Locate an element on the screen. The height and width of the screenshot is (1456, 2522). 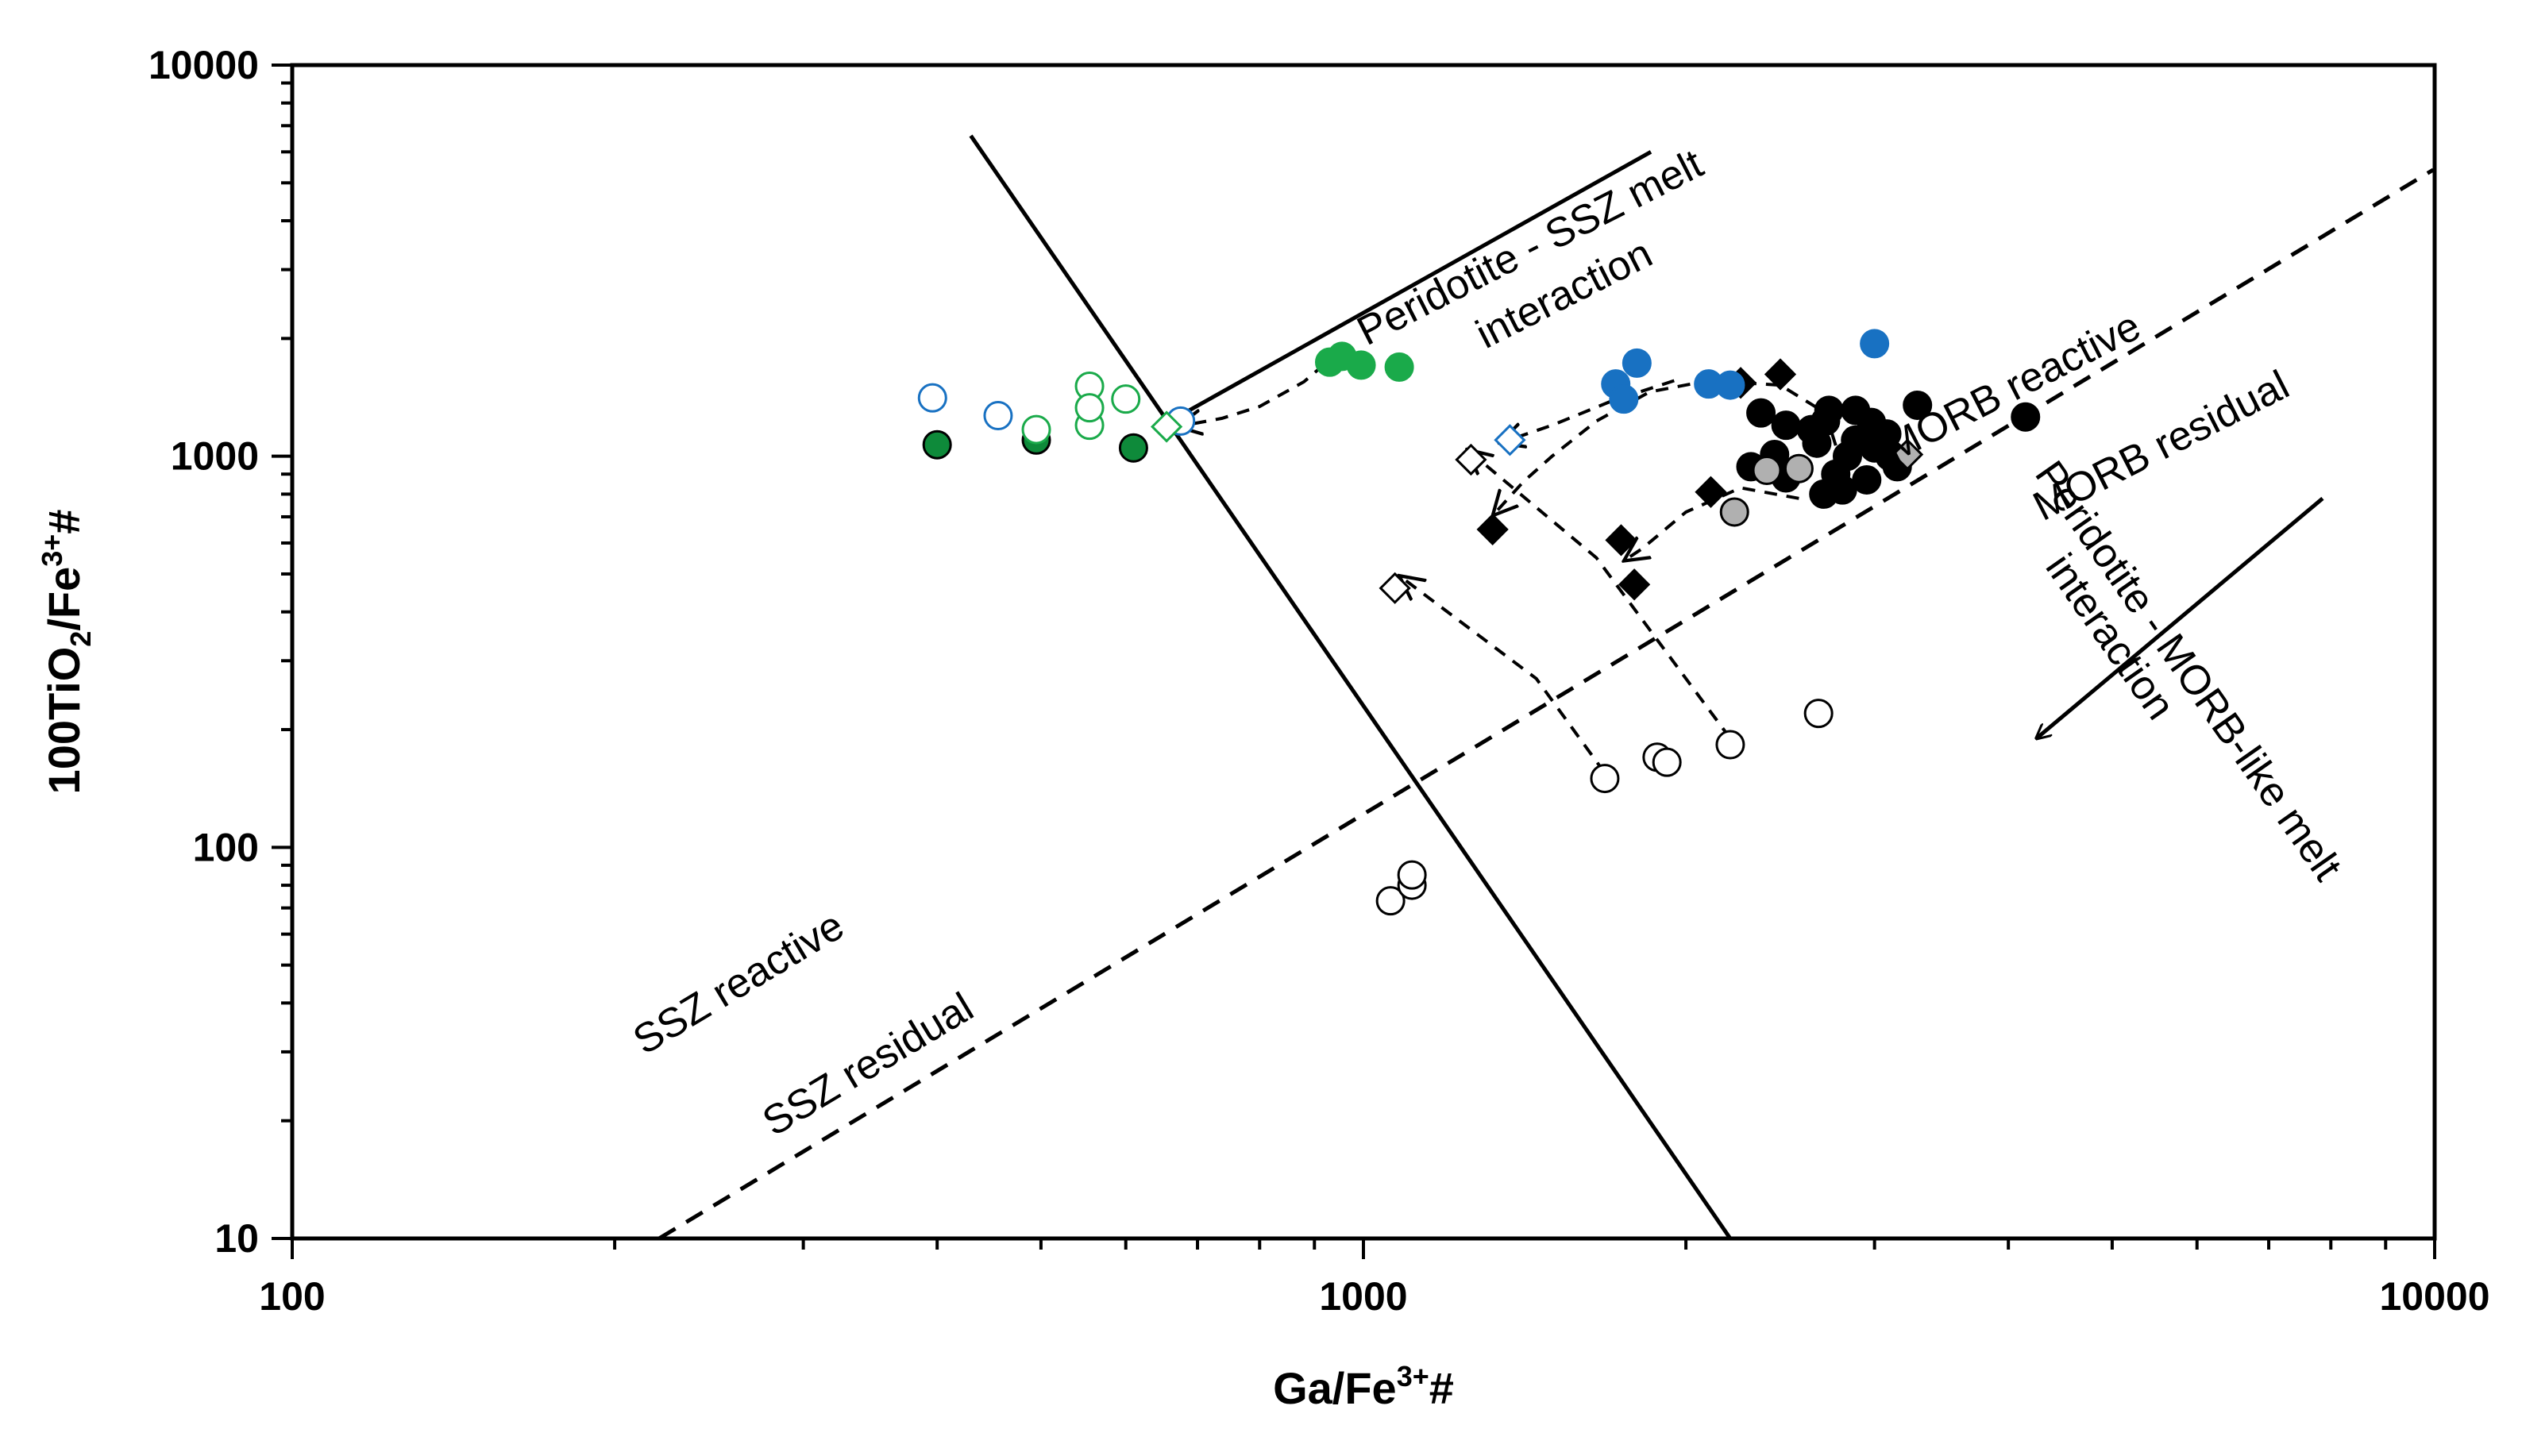
x-axis-title-tail: # is located at coordinates (1441, 1388).